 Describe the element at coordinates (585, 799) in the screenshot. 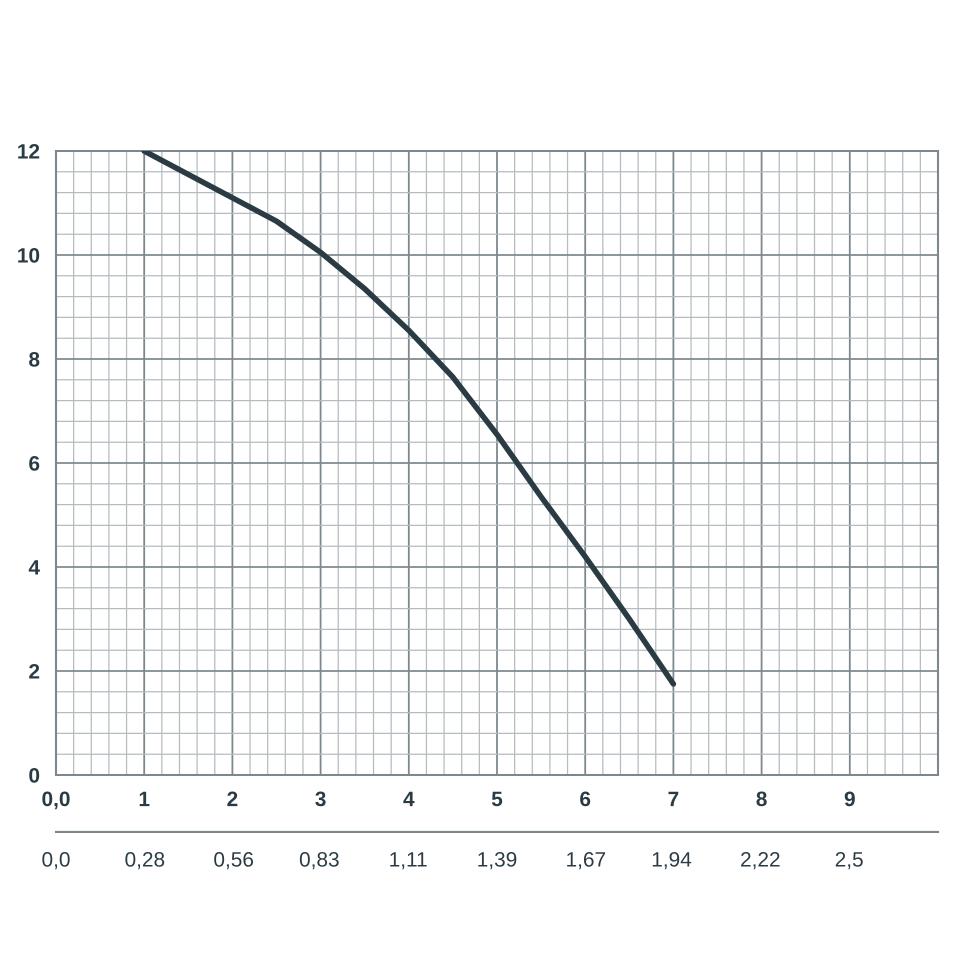

I see `x-tick-label: 6` at that location.